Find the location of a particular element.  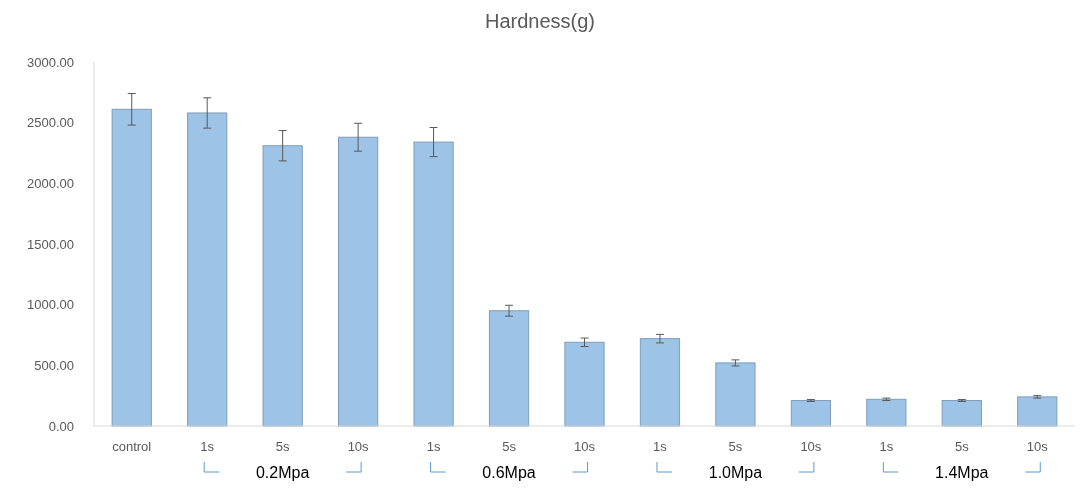

y-tick-label: 500.00 is located at coordinates (54, 365).